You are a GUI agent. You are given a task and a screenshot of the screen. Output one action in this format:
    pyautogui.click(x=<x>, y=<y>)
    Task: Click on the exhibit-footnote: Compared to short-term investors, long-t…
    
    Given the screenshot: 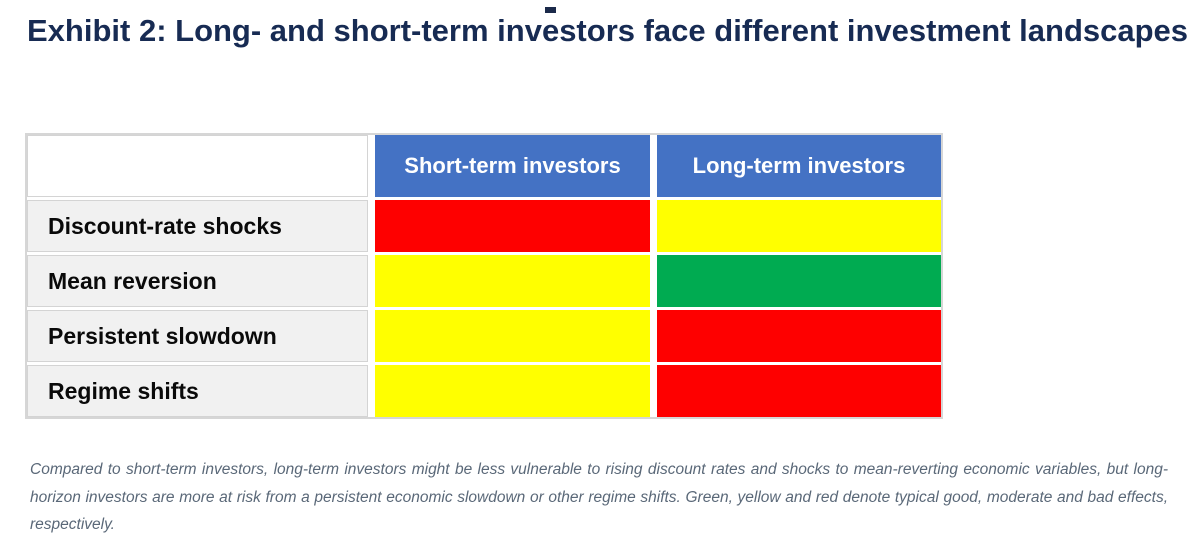 What is the action you would take?
    pyautogui.click(x=599, y=497)
    